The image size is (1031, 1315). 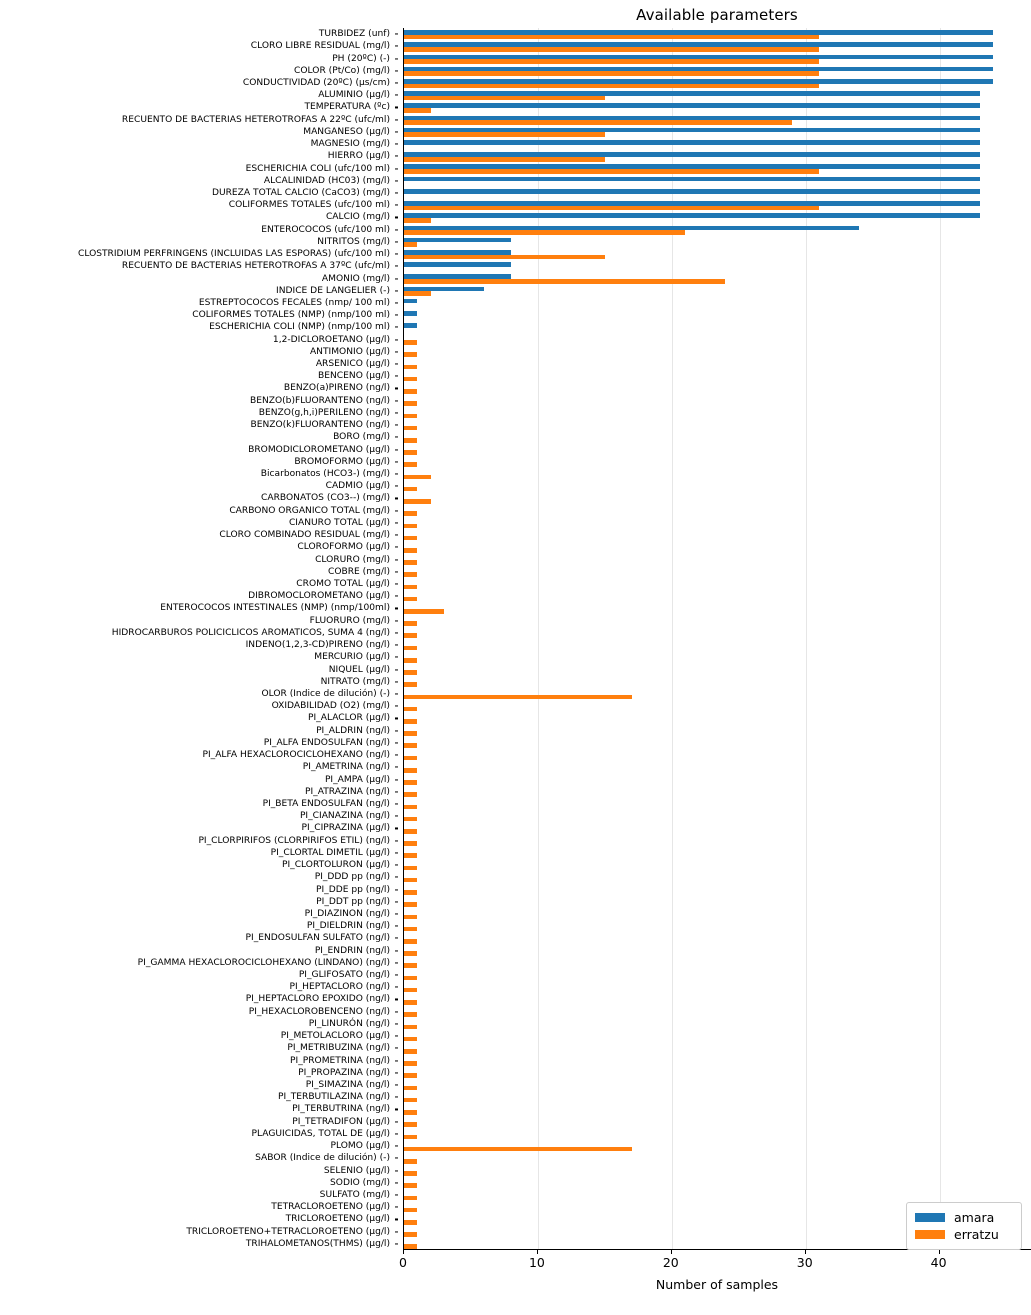 What do you see at coordinates (309, 205) in the screenshot?
I see `y-tick-label: COLIFORMES TOTALES (ufc/100 ml)` at bounding box center [309, 205].